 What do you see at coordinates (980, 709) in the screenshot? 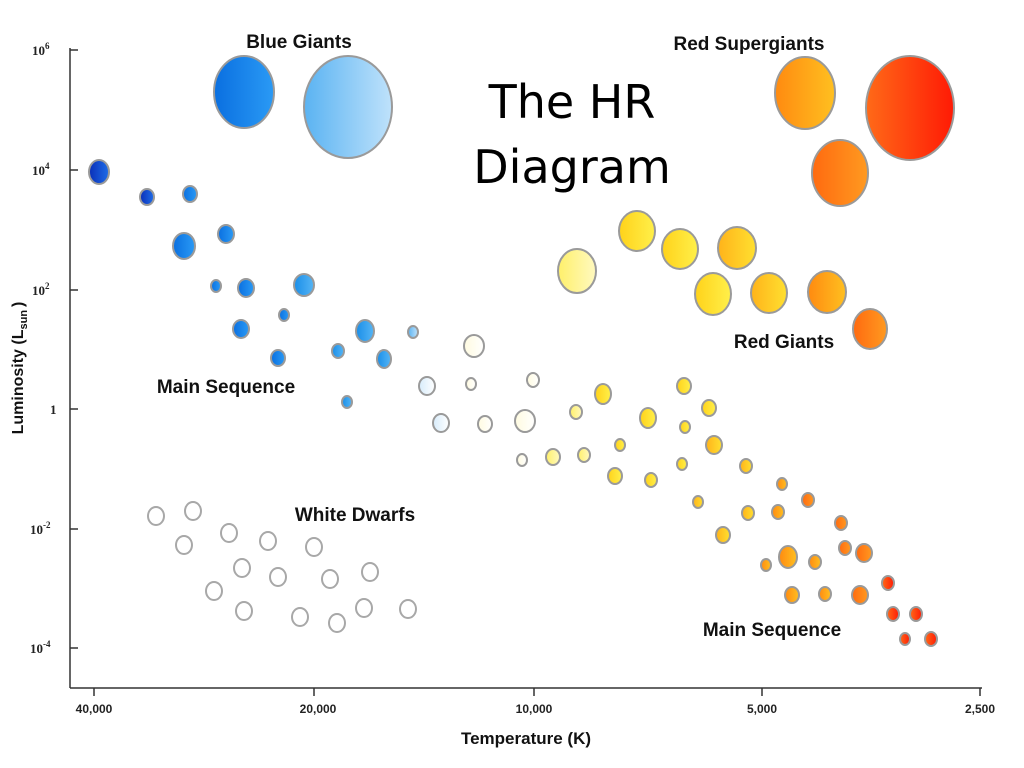
I see `x-tick-label: 2,500` at bounding box center [980, 709].